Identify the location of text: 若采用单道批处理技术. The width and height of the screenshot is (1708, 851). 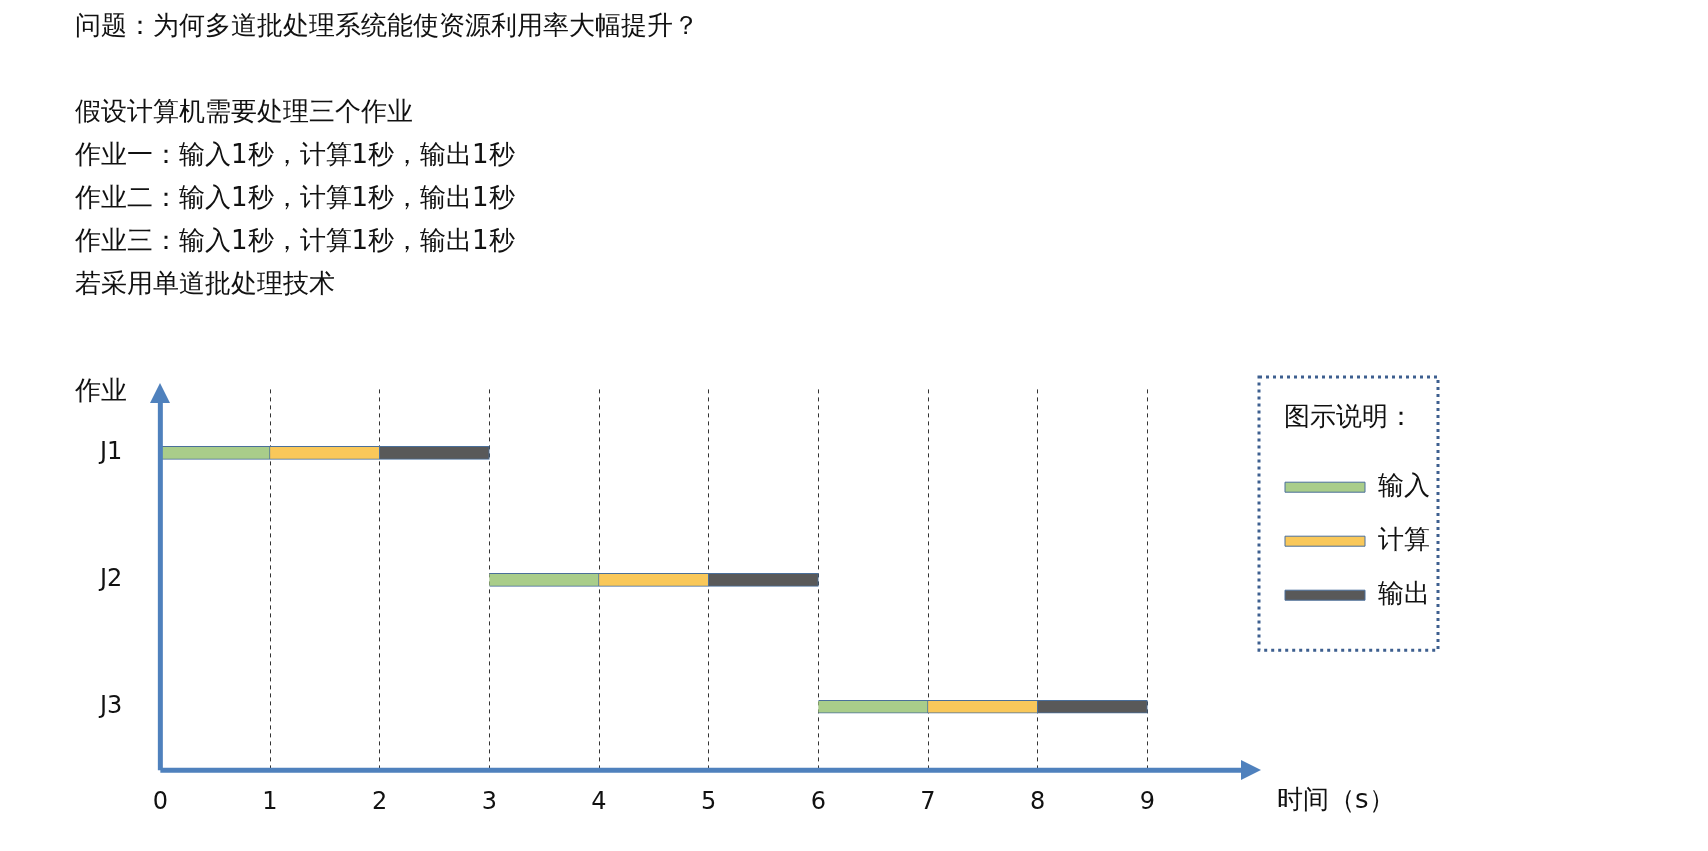
(205, 283).